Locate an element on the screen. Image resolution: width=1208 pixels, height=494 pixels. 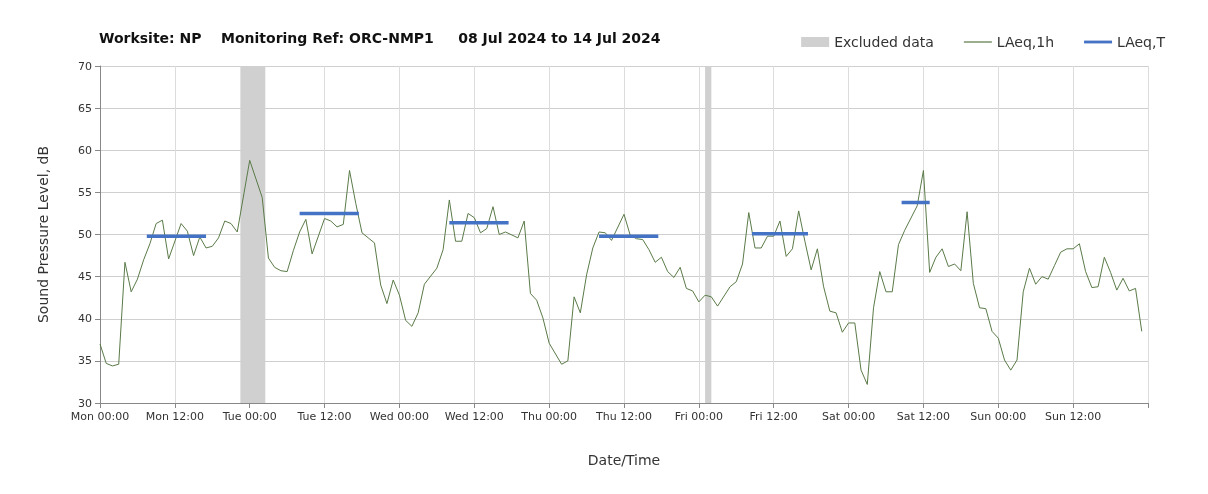
x-tick-label: Sat 00:00 is located at coordinates (848, 416).